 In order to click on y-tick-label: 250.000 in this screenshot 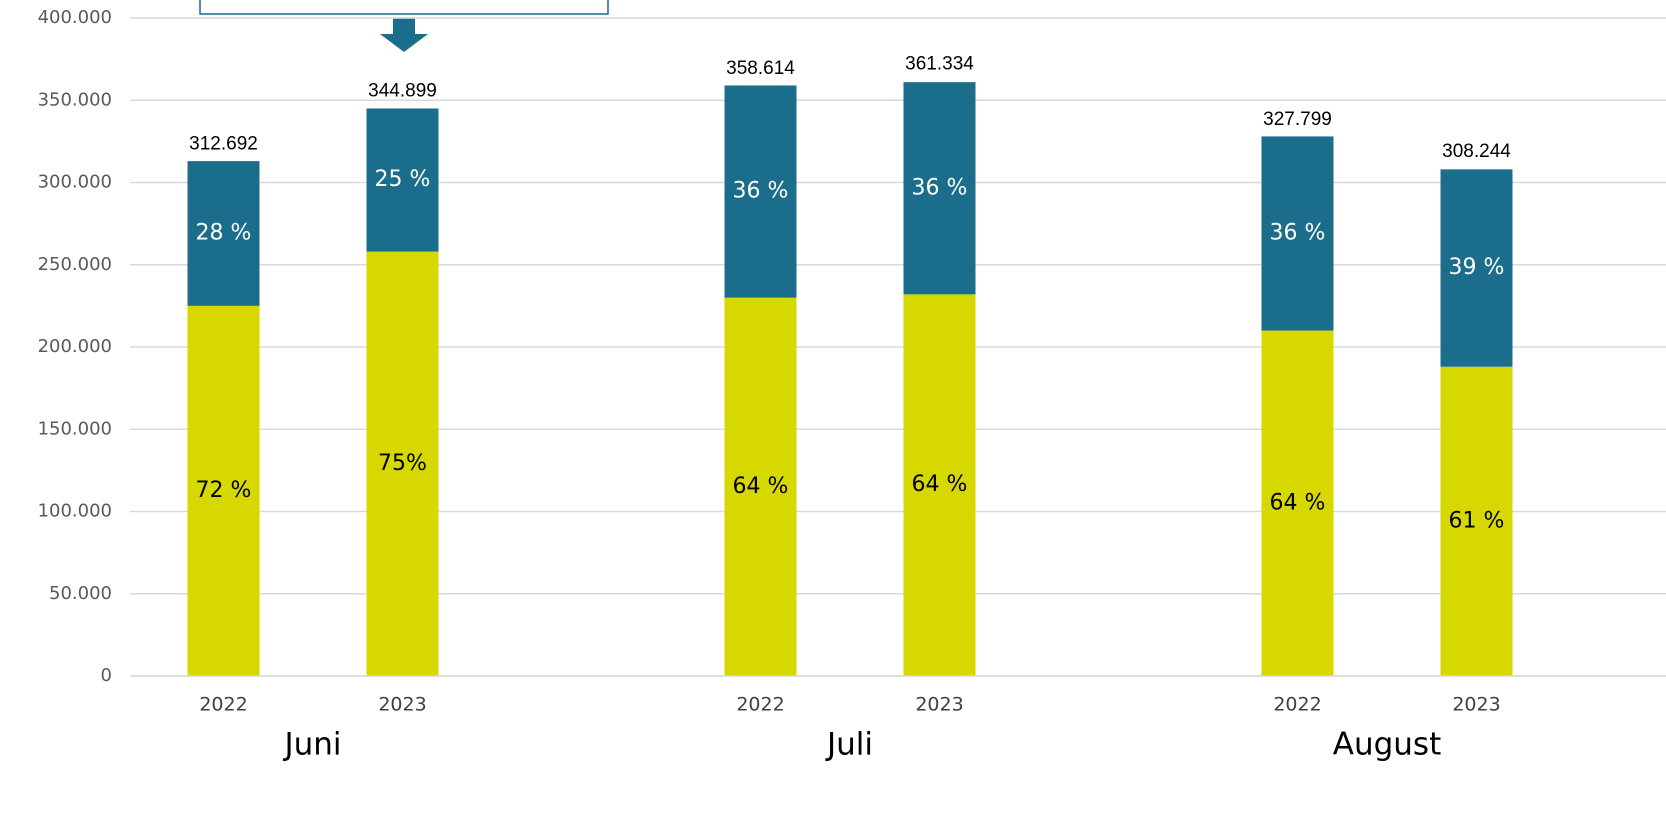, I will do `click(75, 264)`.